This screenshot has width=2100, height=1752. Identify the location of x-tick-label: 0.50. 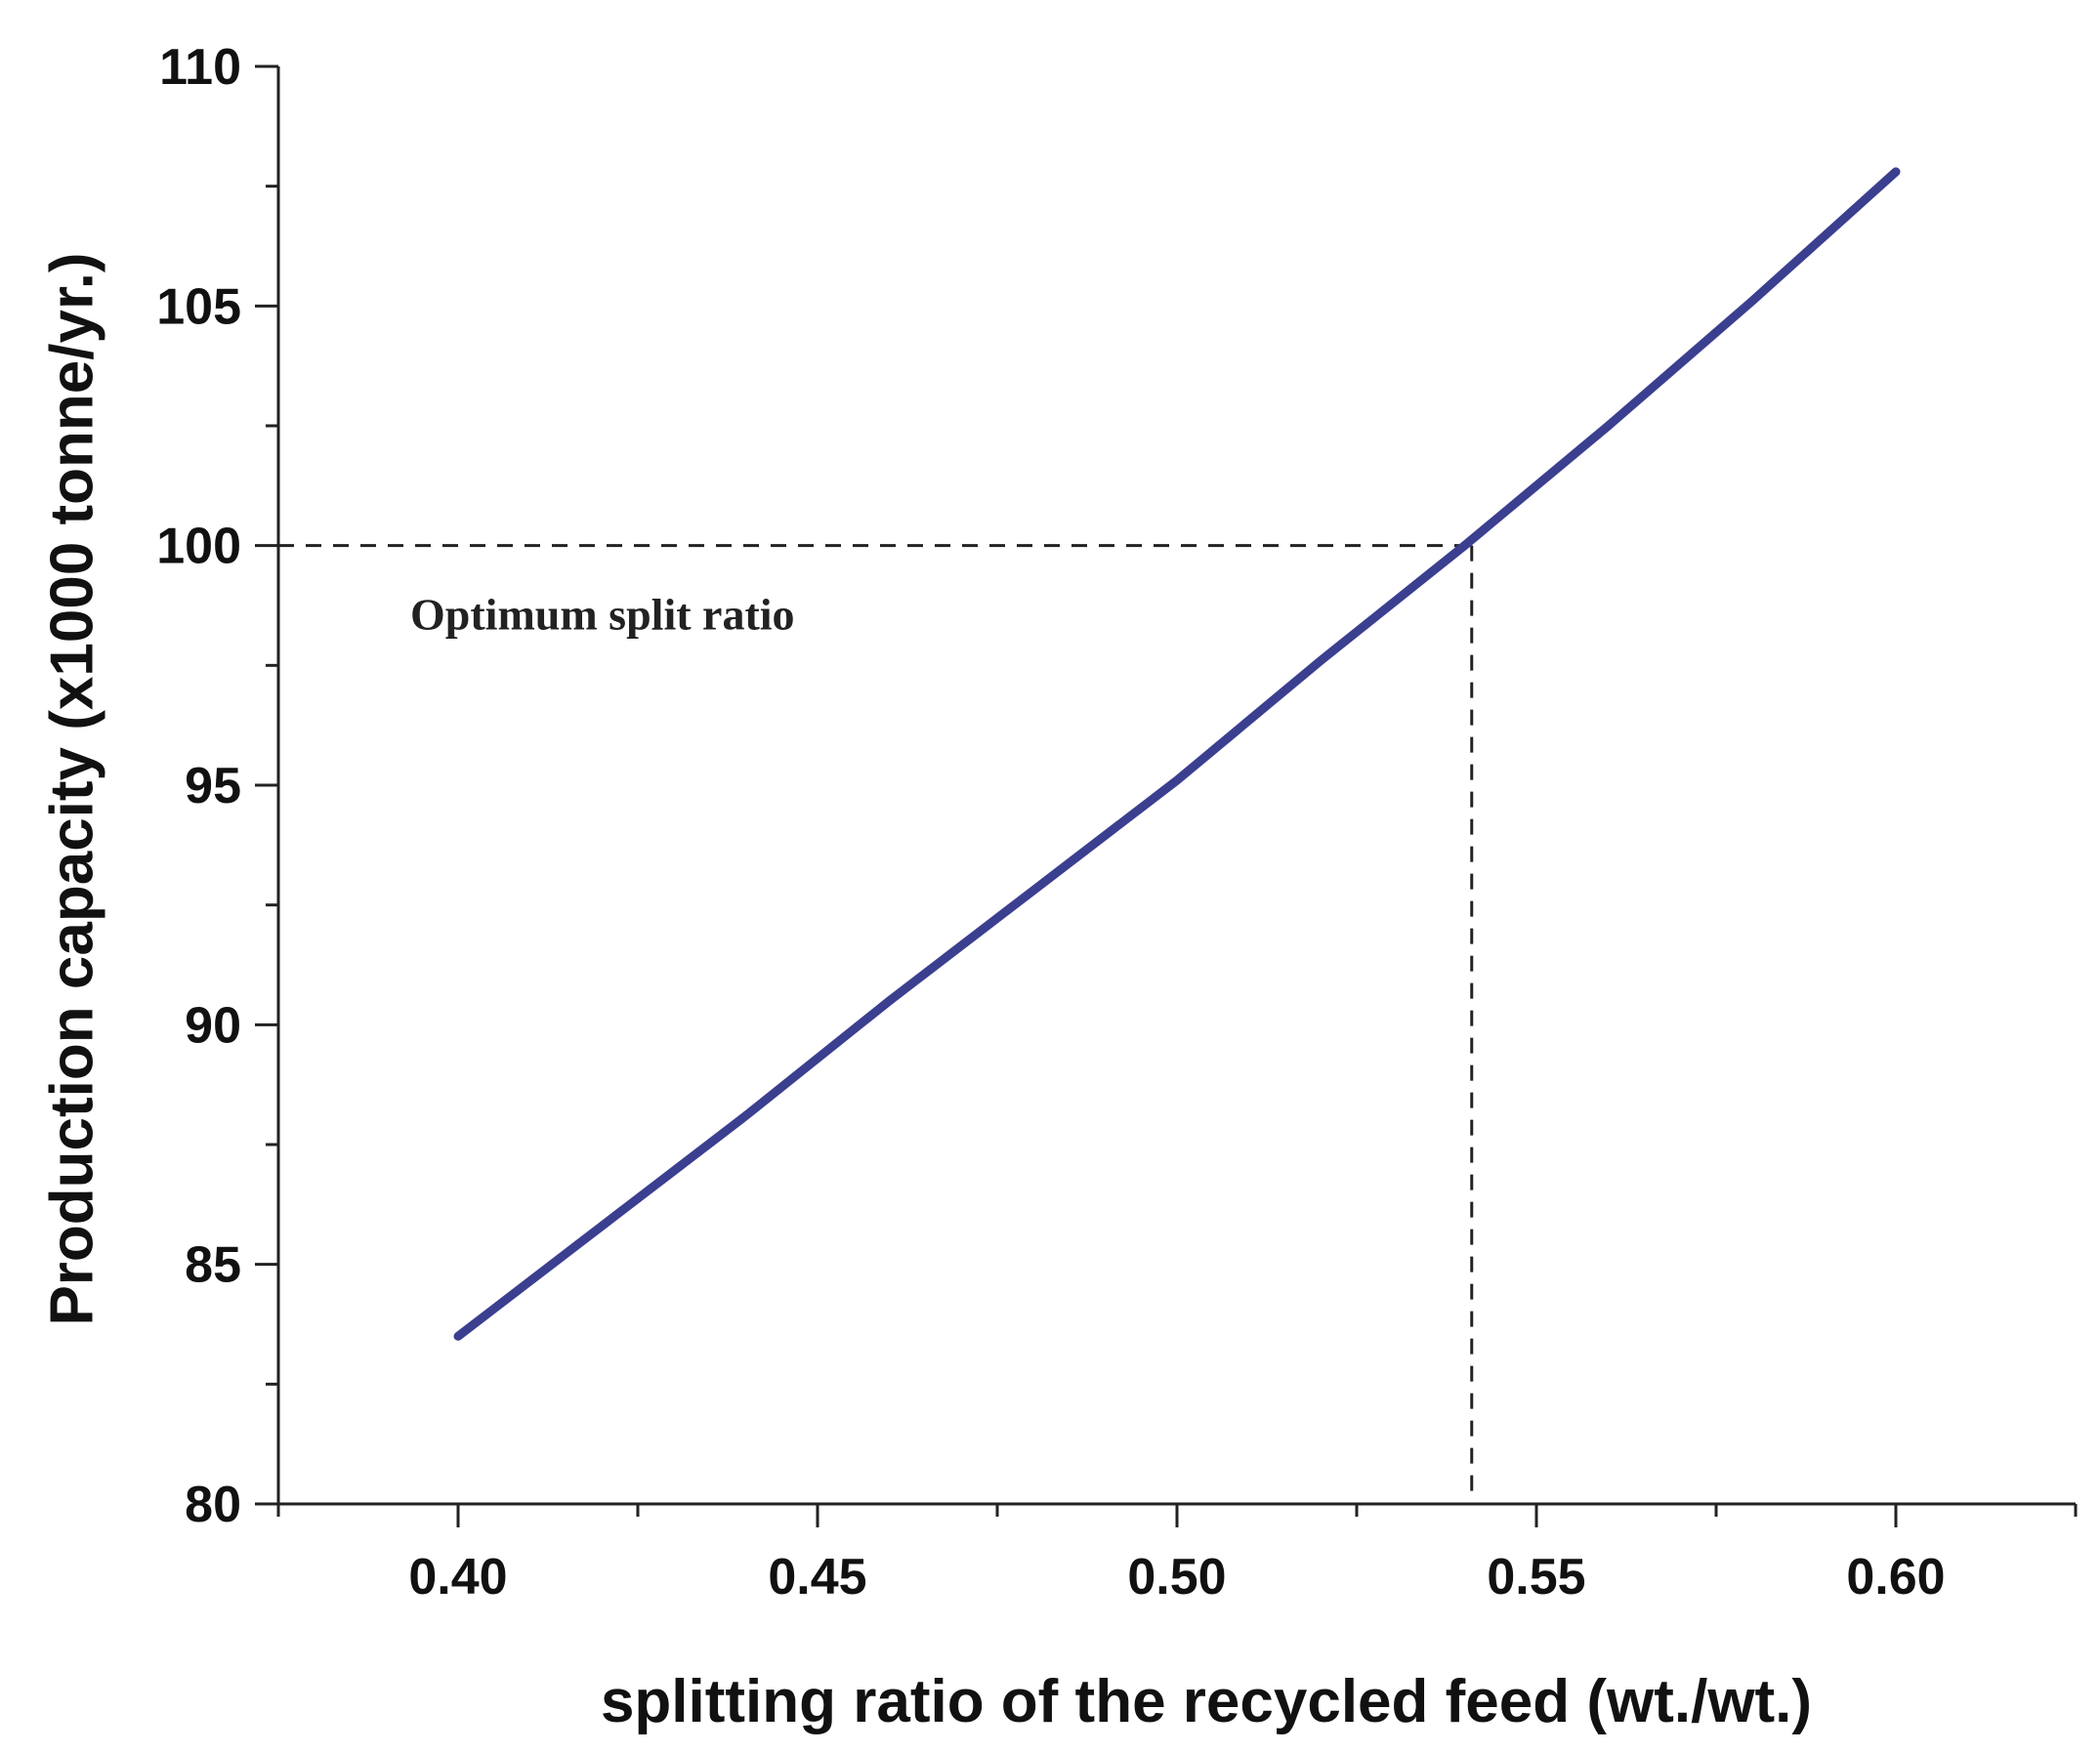
(1176, 1577).